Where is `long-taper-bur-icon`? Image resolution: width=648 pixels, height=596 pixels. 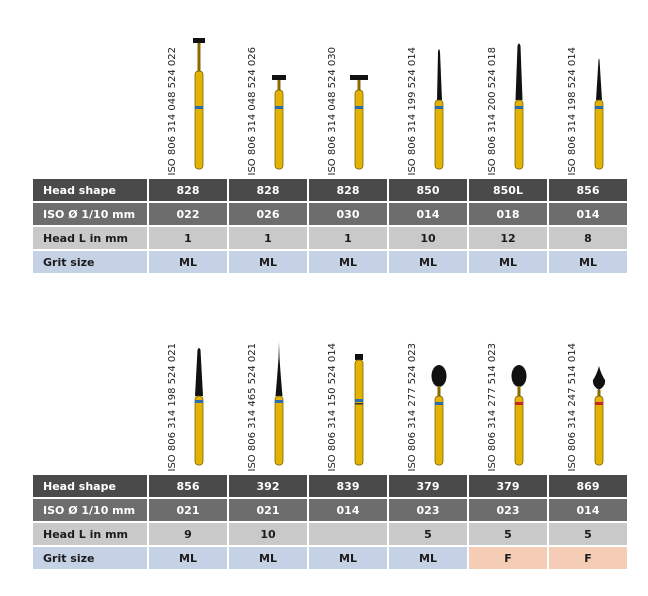
long-taper-bur-icon is located at coordinates (519, 106).